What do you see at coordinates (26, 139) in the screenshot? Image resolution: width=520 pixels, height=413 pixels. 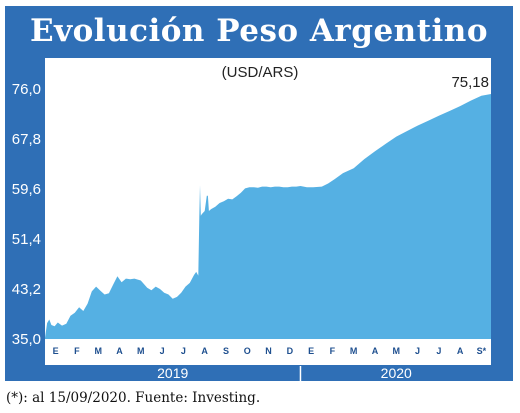 I see `y-tick-label: 67,8` at bounding box center [26, 139].